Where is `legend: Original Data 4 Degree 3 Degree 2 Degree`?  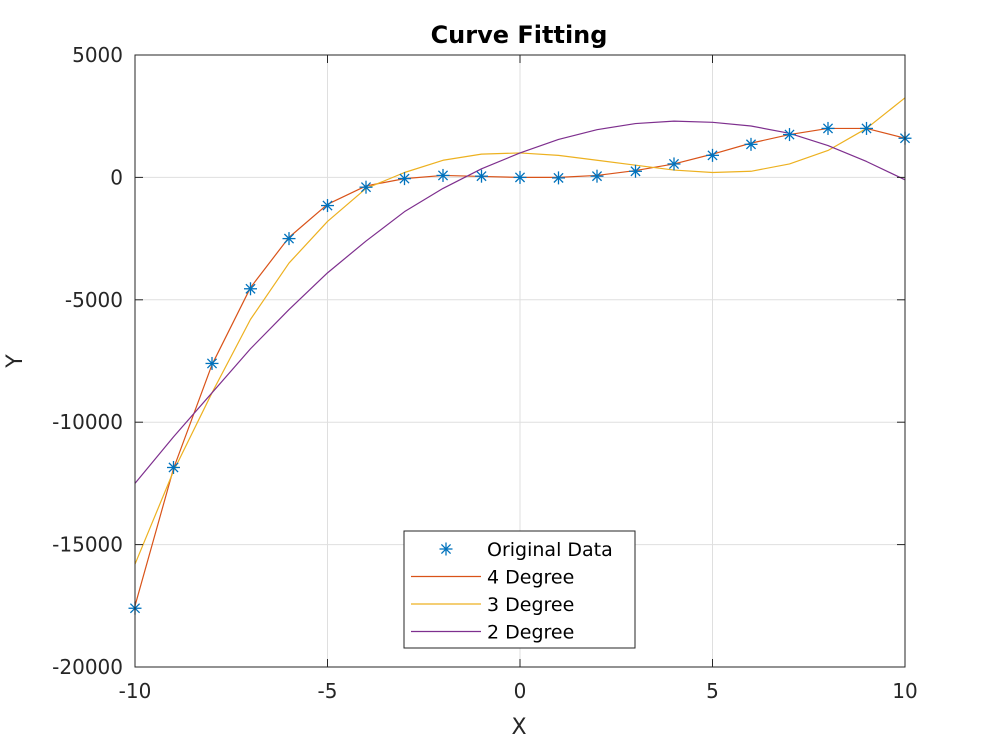
legend: Original Data 4 Degree 3 Degree 2 Degree is located at coordinates (519, 589).